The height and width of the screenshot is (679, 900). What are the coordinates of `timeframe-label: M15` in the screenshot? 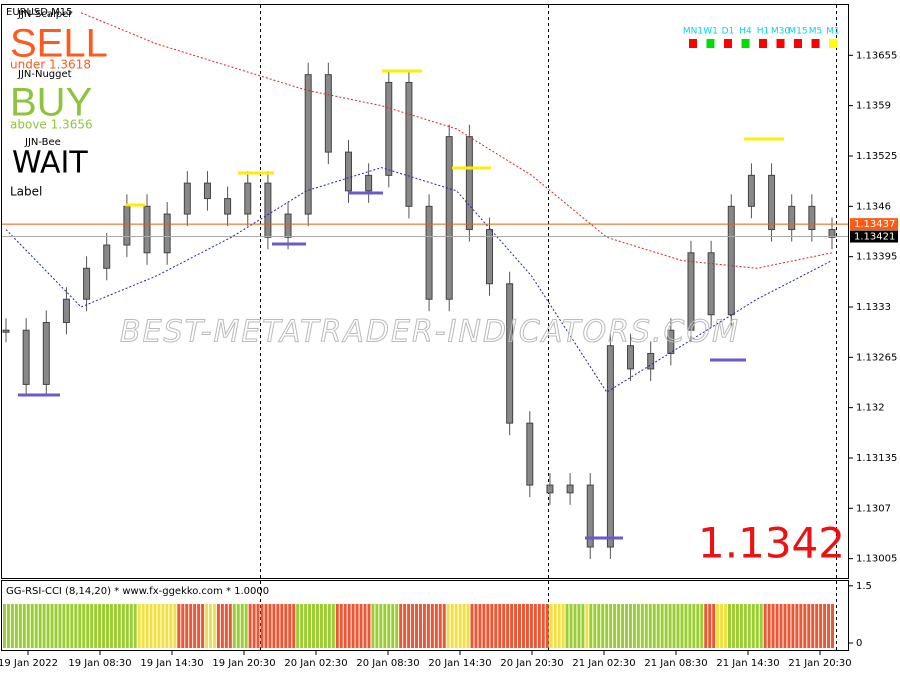 It's located at (797, 32).